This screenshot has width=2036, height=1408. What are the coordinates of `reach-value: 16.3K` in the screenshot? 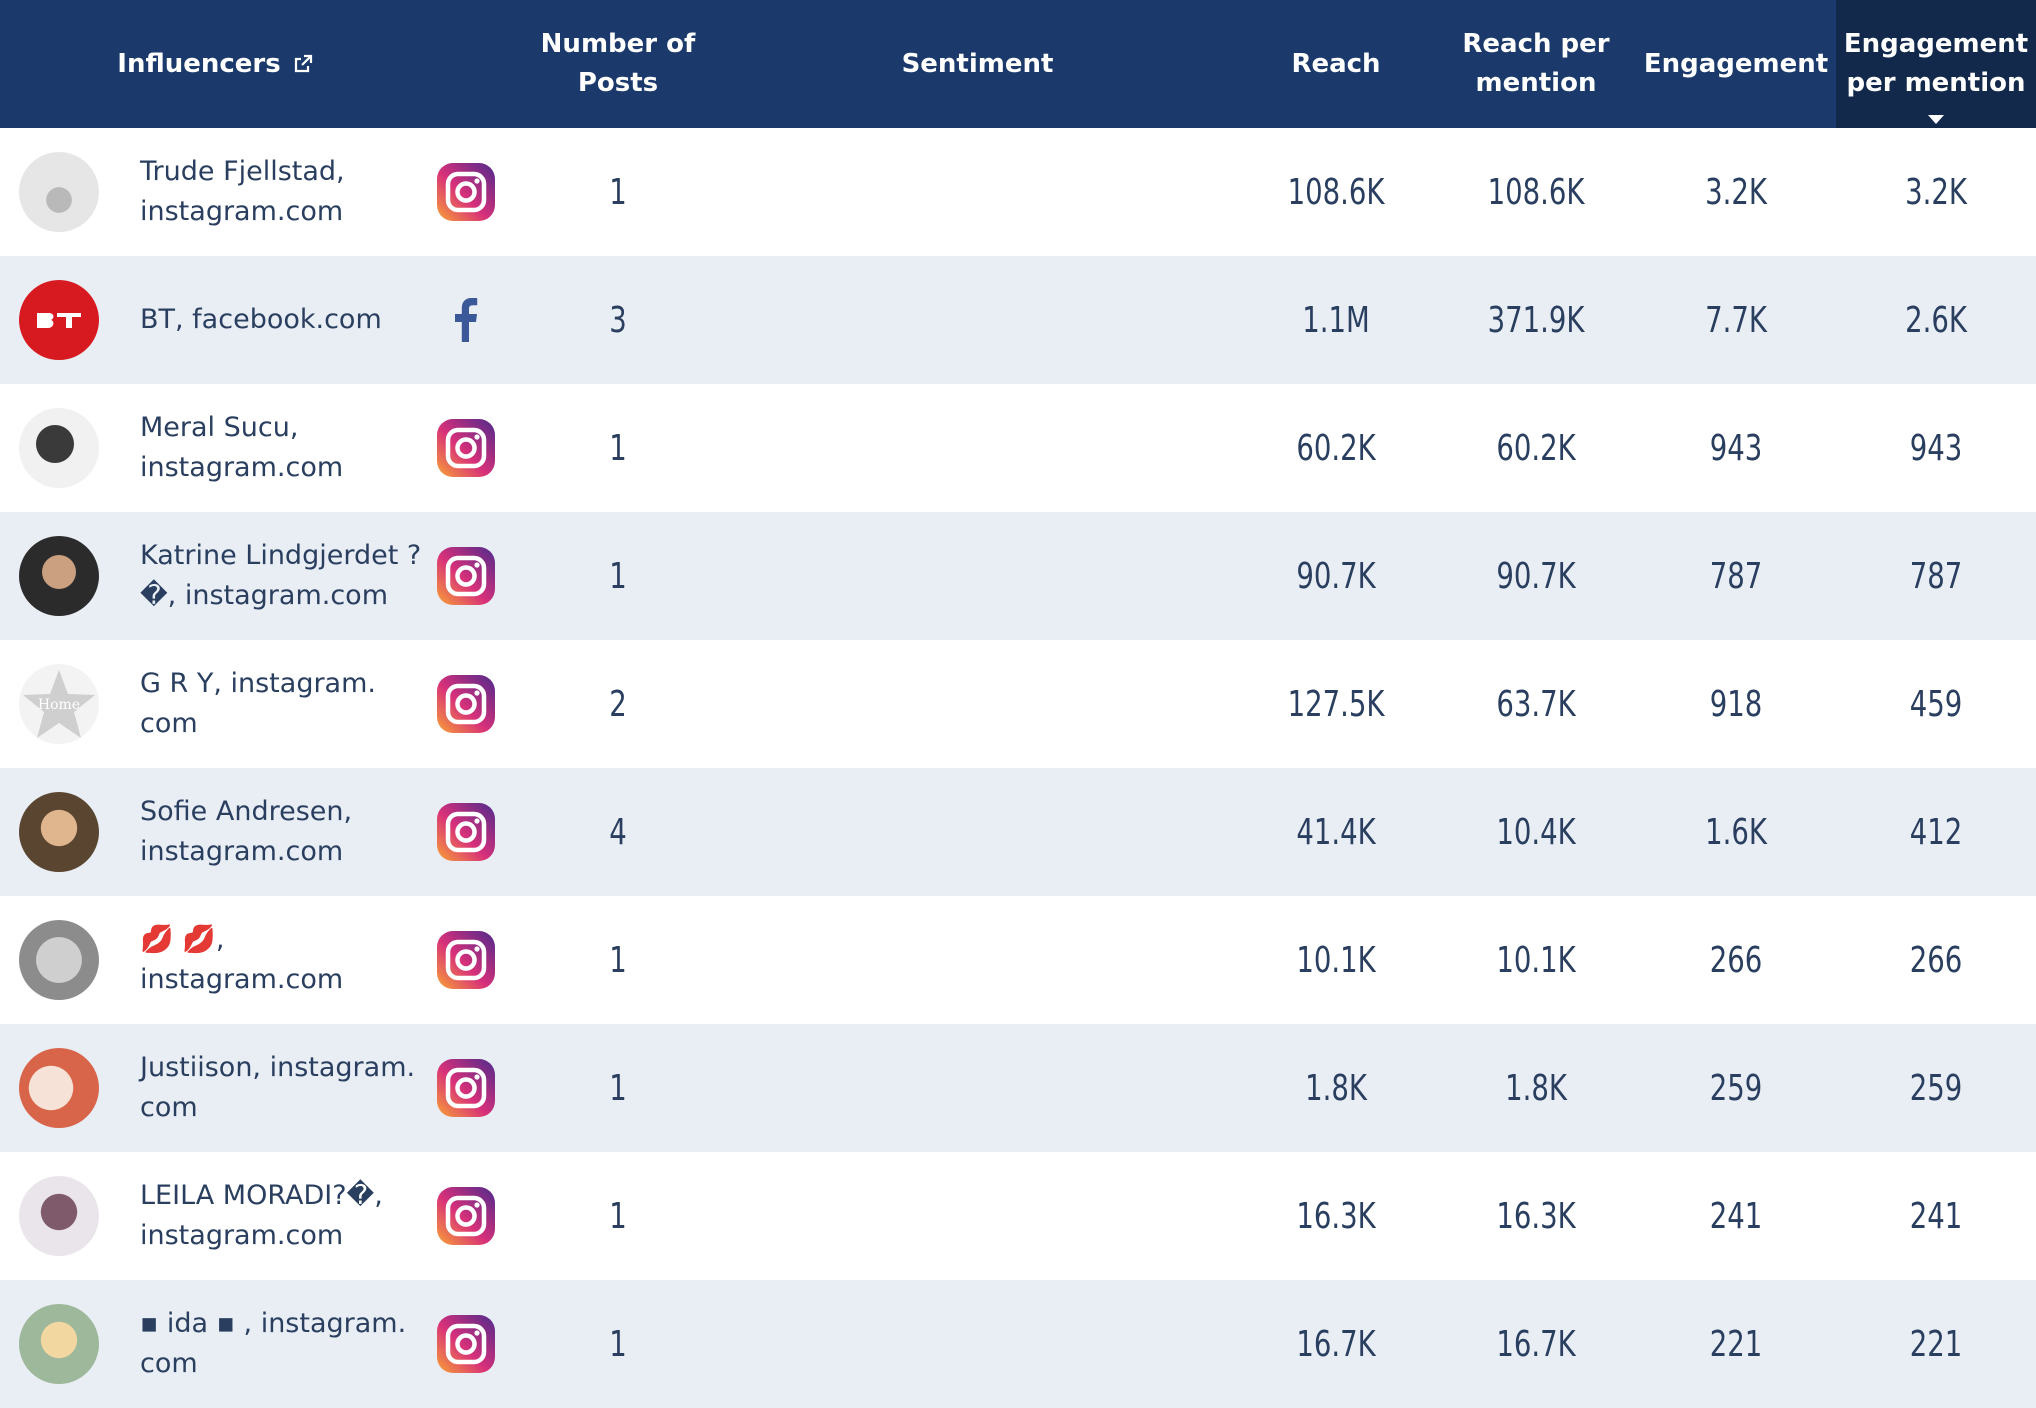 It's located at (1336, 1216).